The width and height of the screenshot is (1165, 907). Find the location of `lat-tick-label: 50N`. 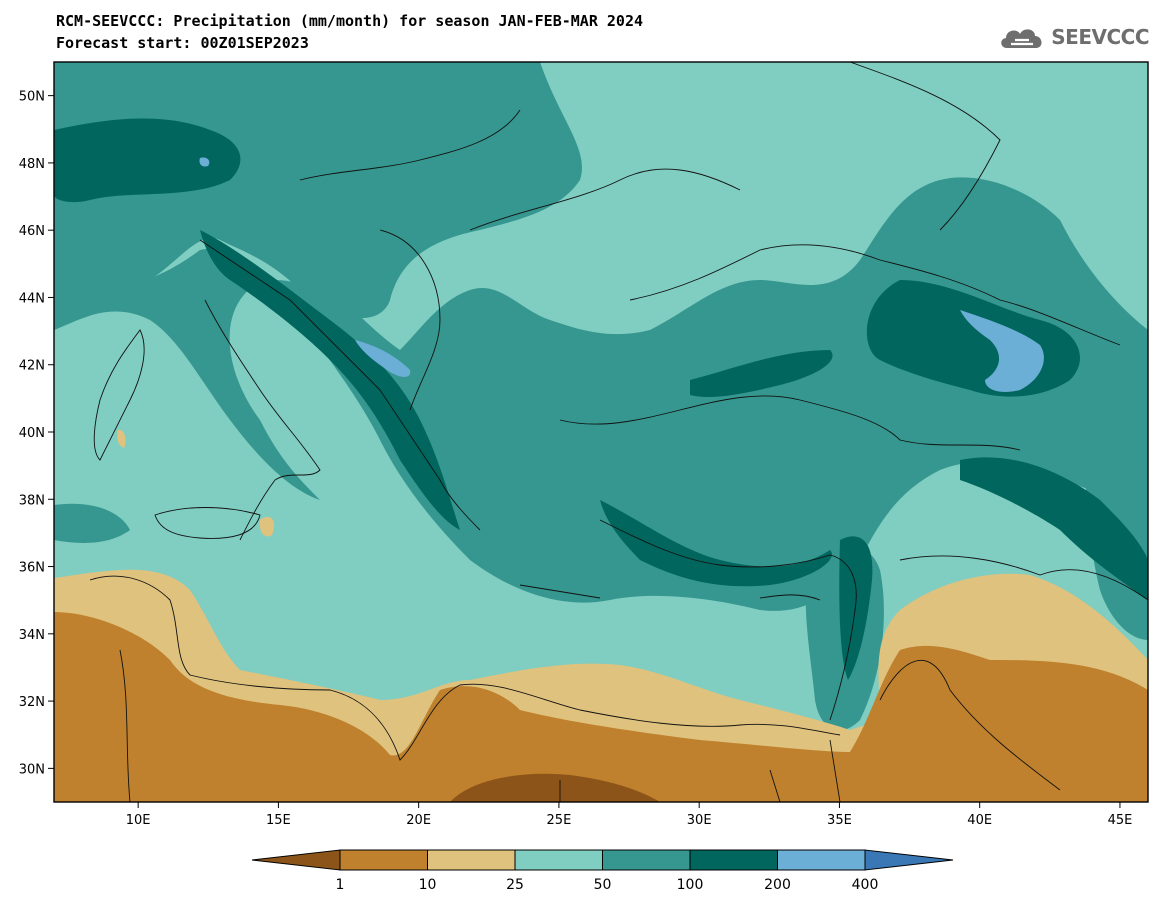

lat-tick-label: 50N is located at coordinates (32, 97).